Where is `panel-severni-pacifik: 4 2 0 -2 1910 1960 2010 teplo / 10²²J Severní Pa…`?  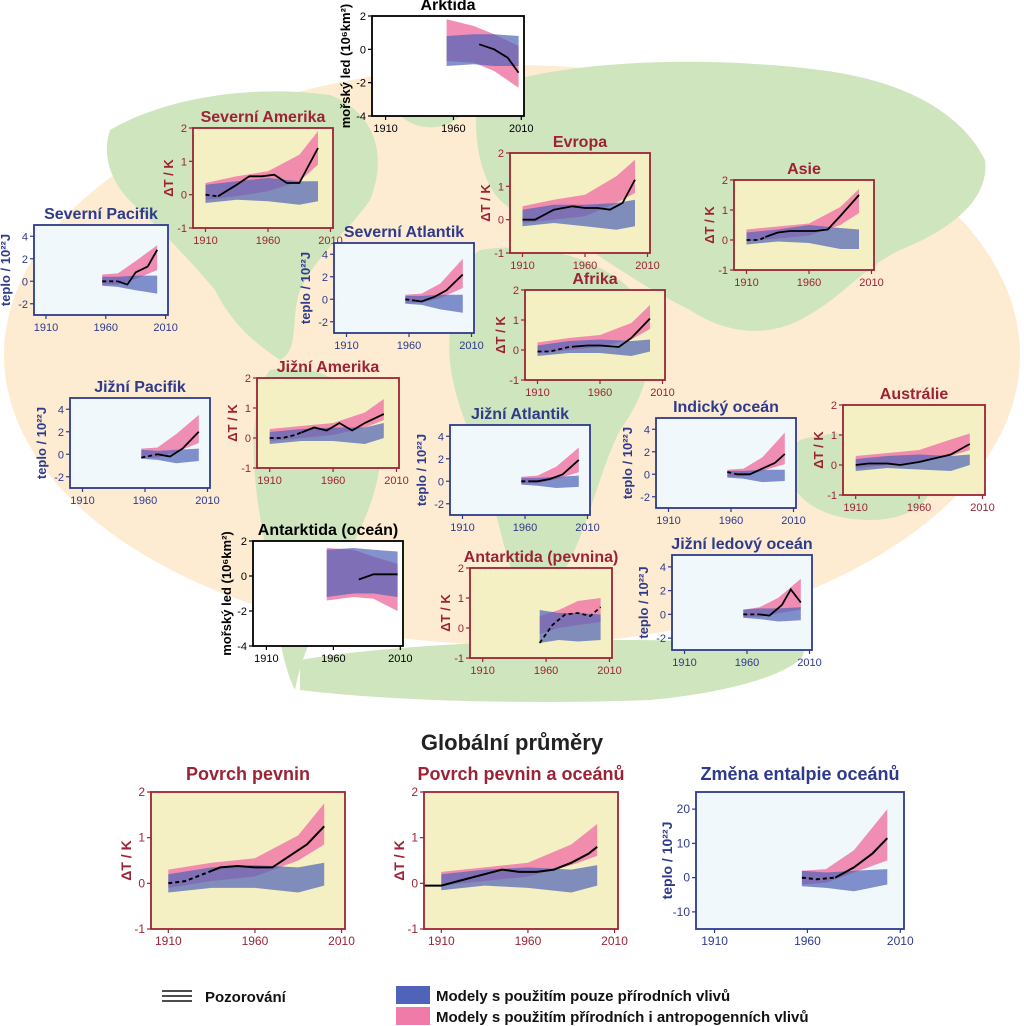 panel-severni-pacifik: 4 2 0 -2 1910 1960 2010 teplo / 10²²J Severní Pa… is located at coordinates (89, 270).